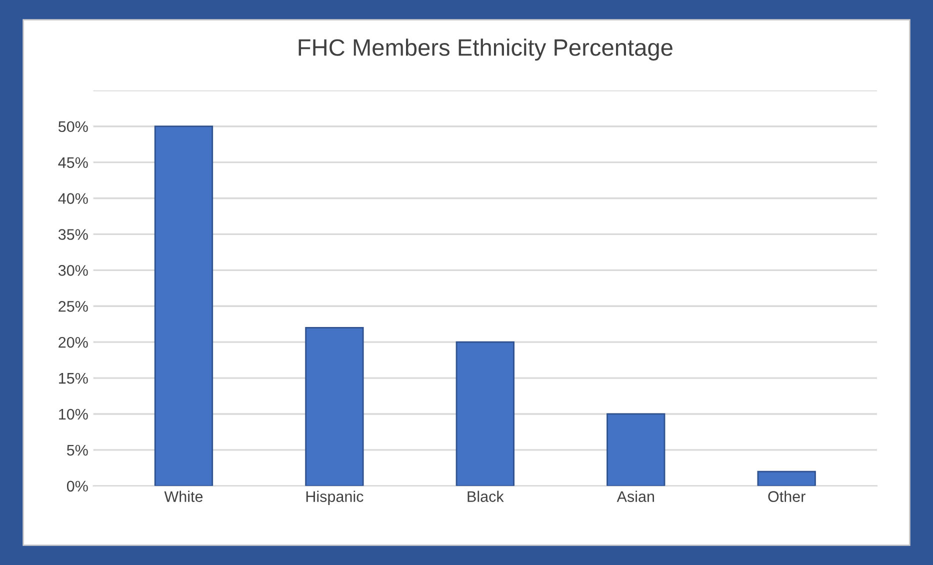 The width and height of the screenshot is (933, 565). I want to click on y-tick-label: 20%, so click(73, 342).